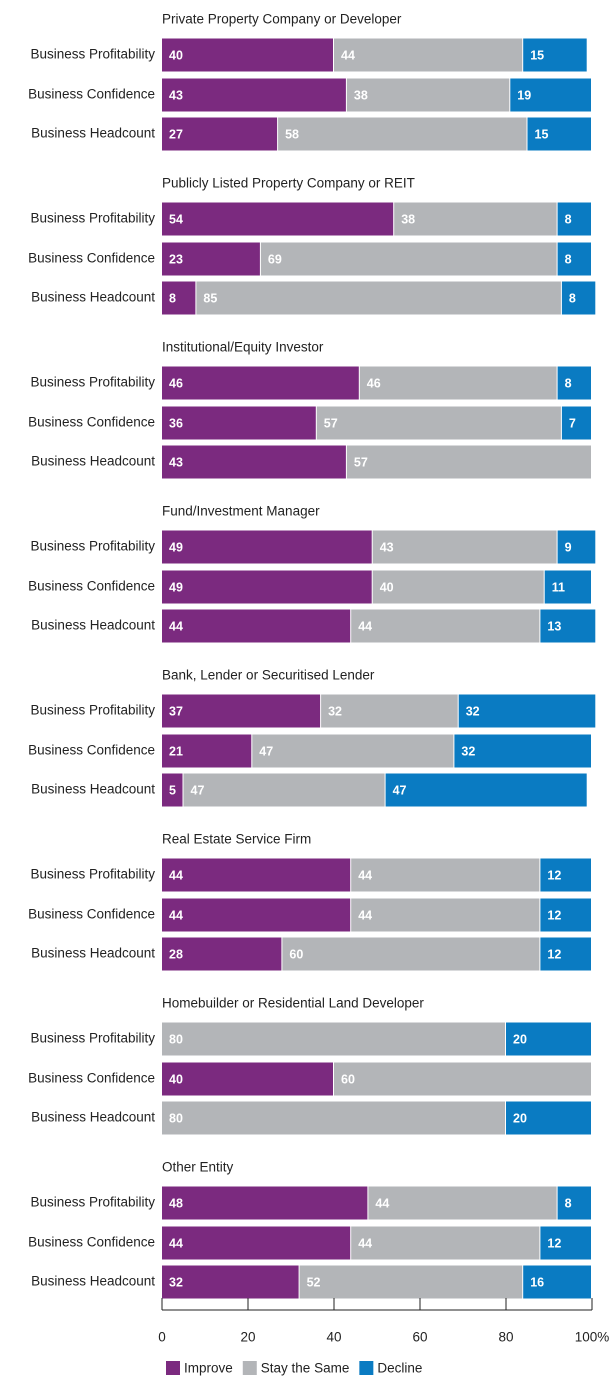  I want to click on x-tick-label: 20, so click(247, 1337).